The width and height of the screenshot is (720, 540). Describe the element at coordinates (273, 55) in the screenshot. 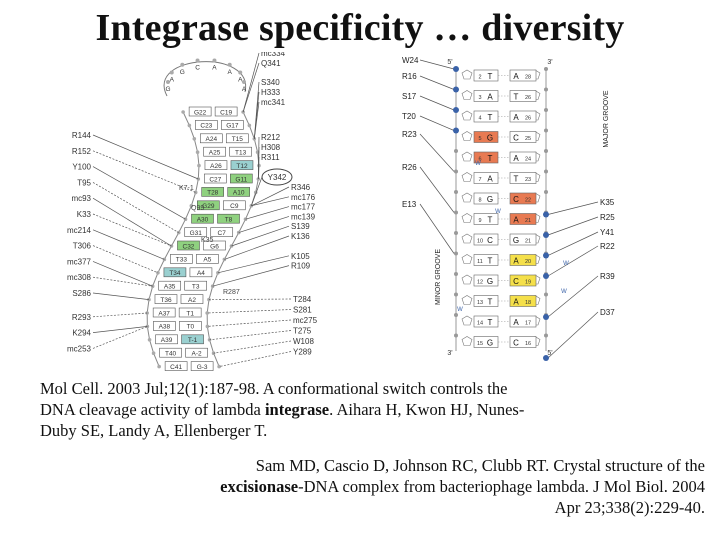

I see `residue-label: mc334` at that location.